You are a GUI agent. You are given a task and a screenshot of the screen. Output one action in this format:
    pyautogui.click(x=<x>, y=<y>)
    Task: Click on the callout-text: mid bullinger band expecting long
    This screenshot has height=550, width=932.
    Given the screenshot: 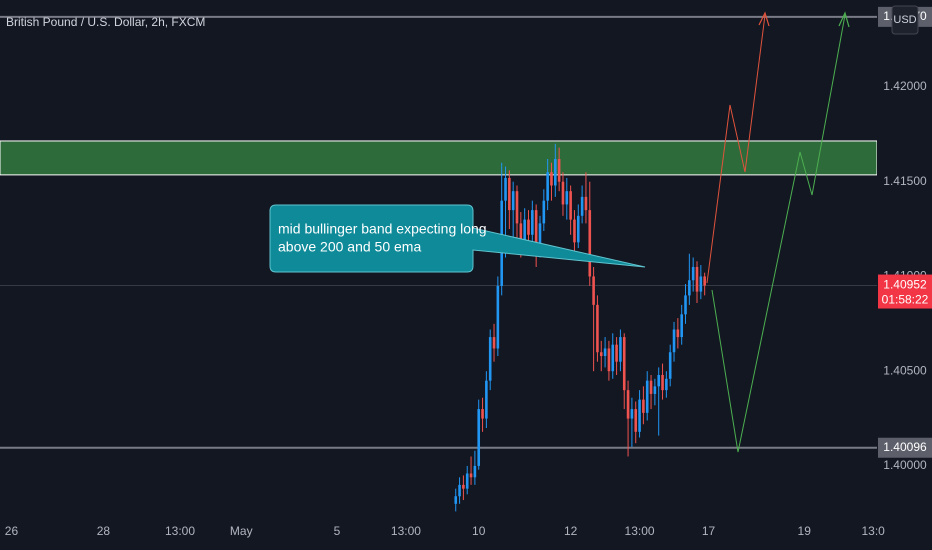 What is the action you would take?
    pyautogui.click(x=382, y=229)
    